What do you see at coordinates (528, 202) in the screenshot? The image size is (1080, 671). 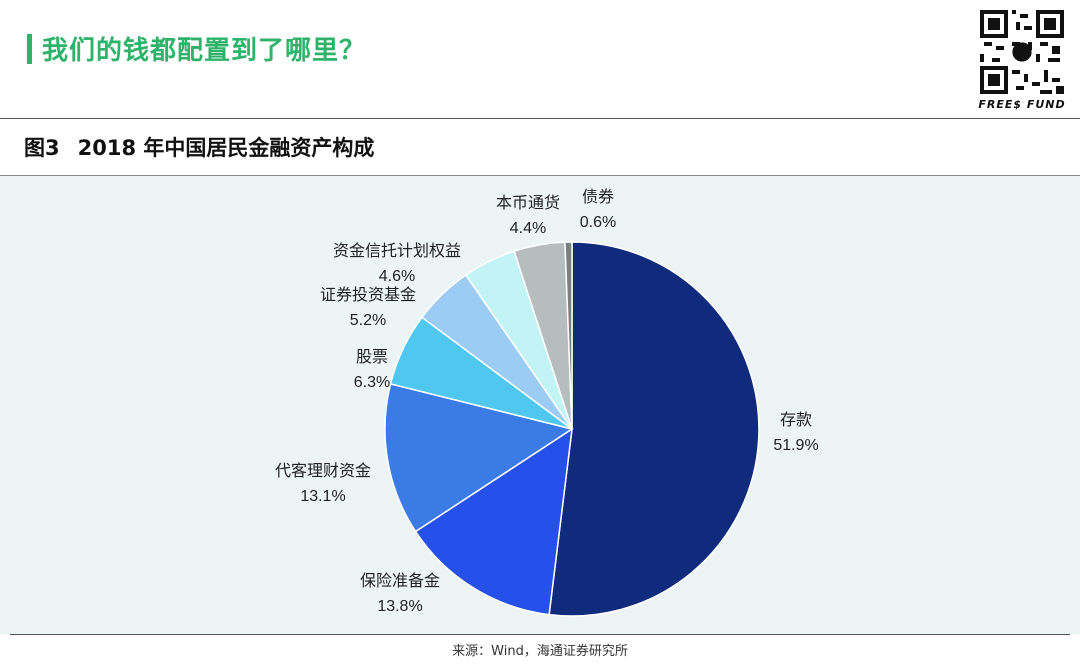 I see `slice-name-label: 本币通货` at bounding box center [528, 202].